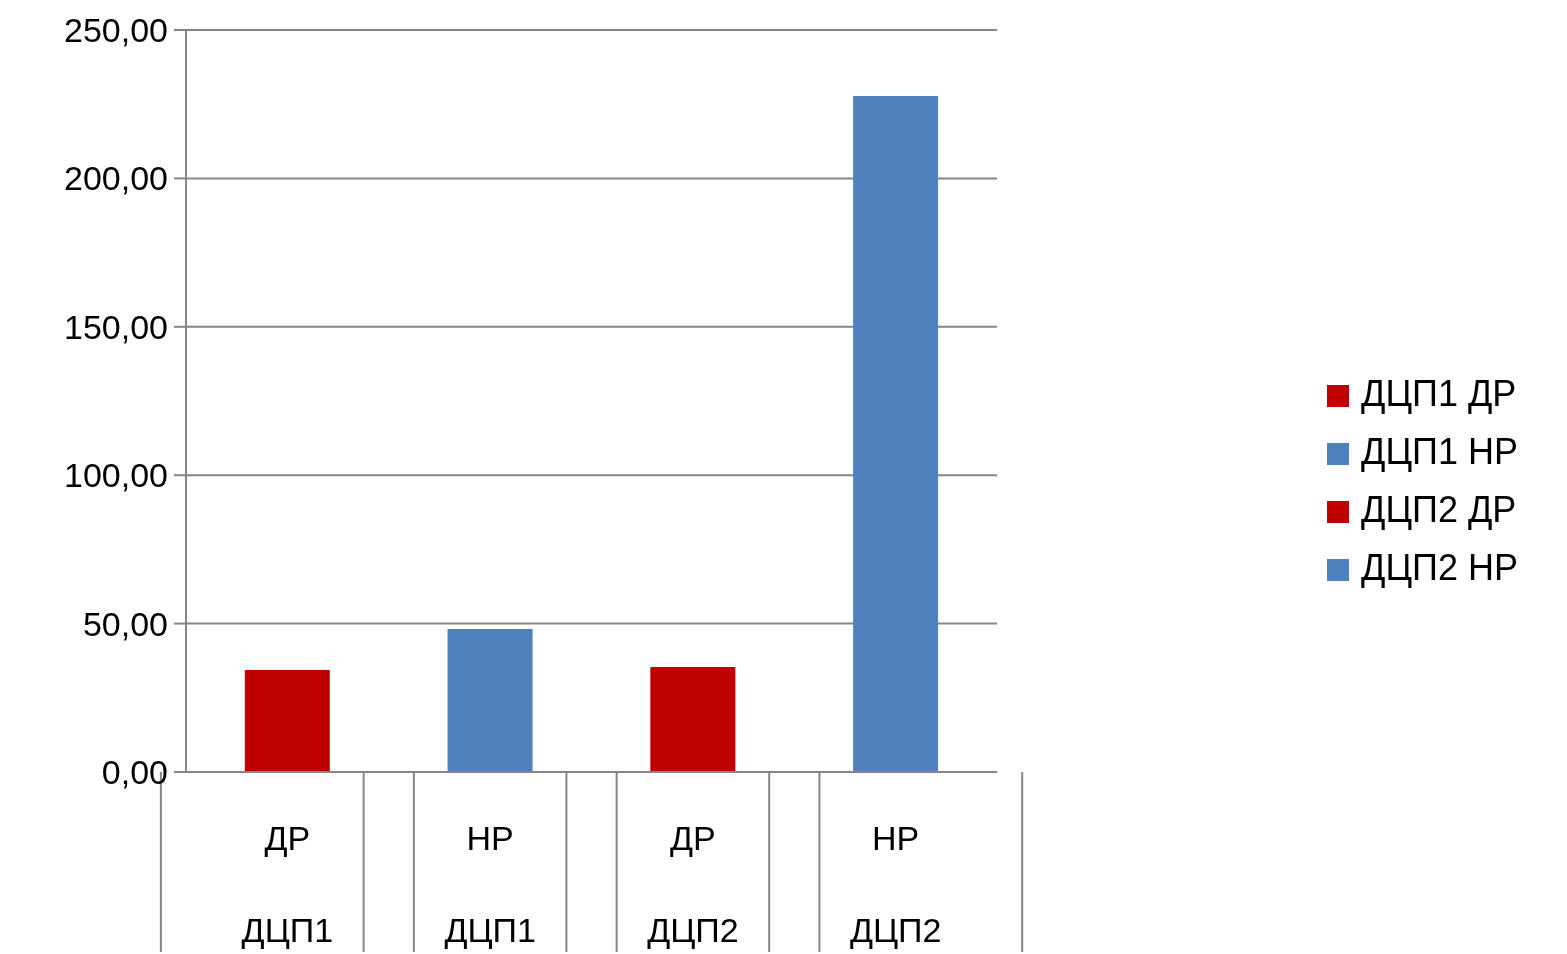  What do you see at coordinates (287, 884) in the screenshot?
I see `category-label: ДР ДЦП1` at bounding box center [287, 884].